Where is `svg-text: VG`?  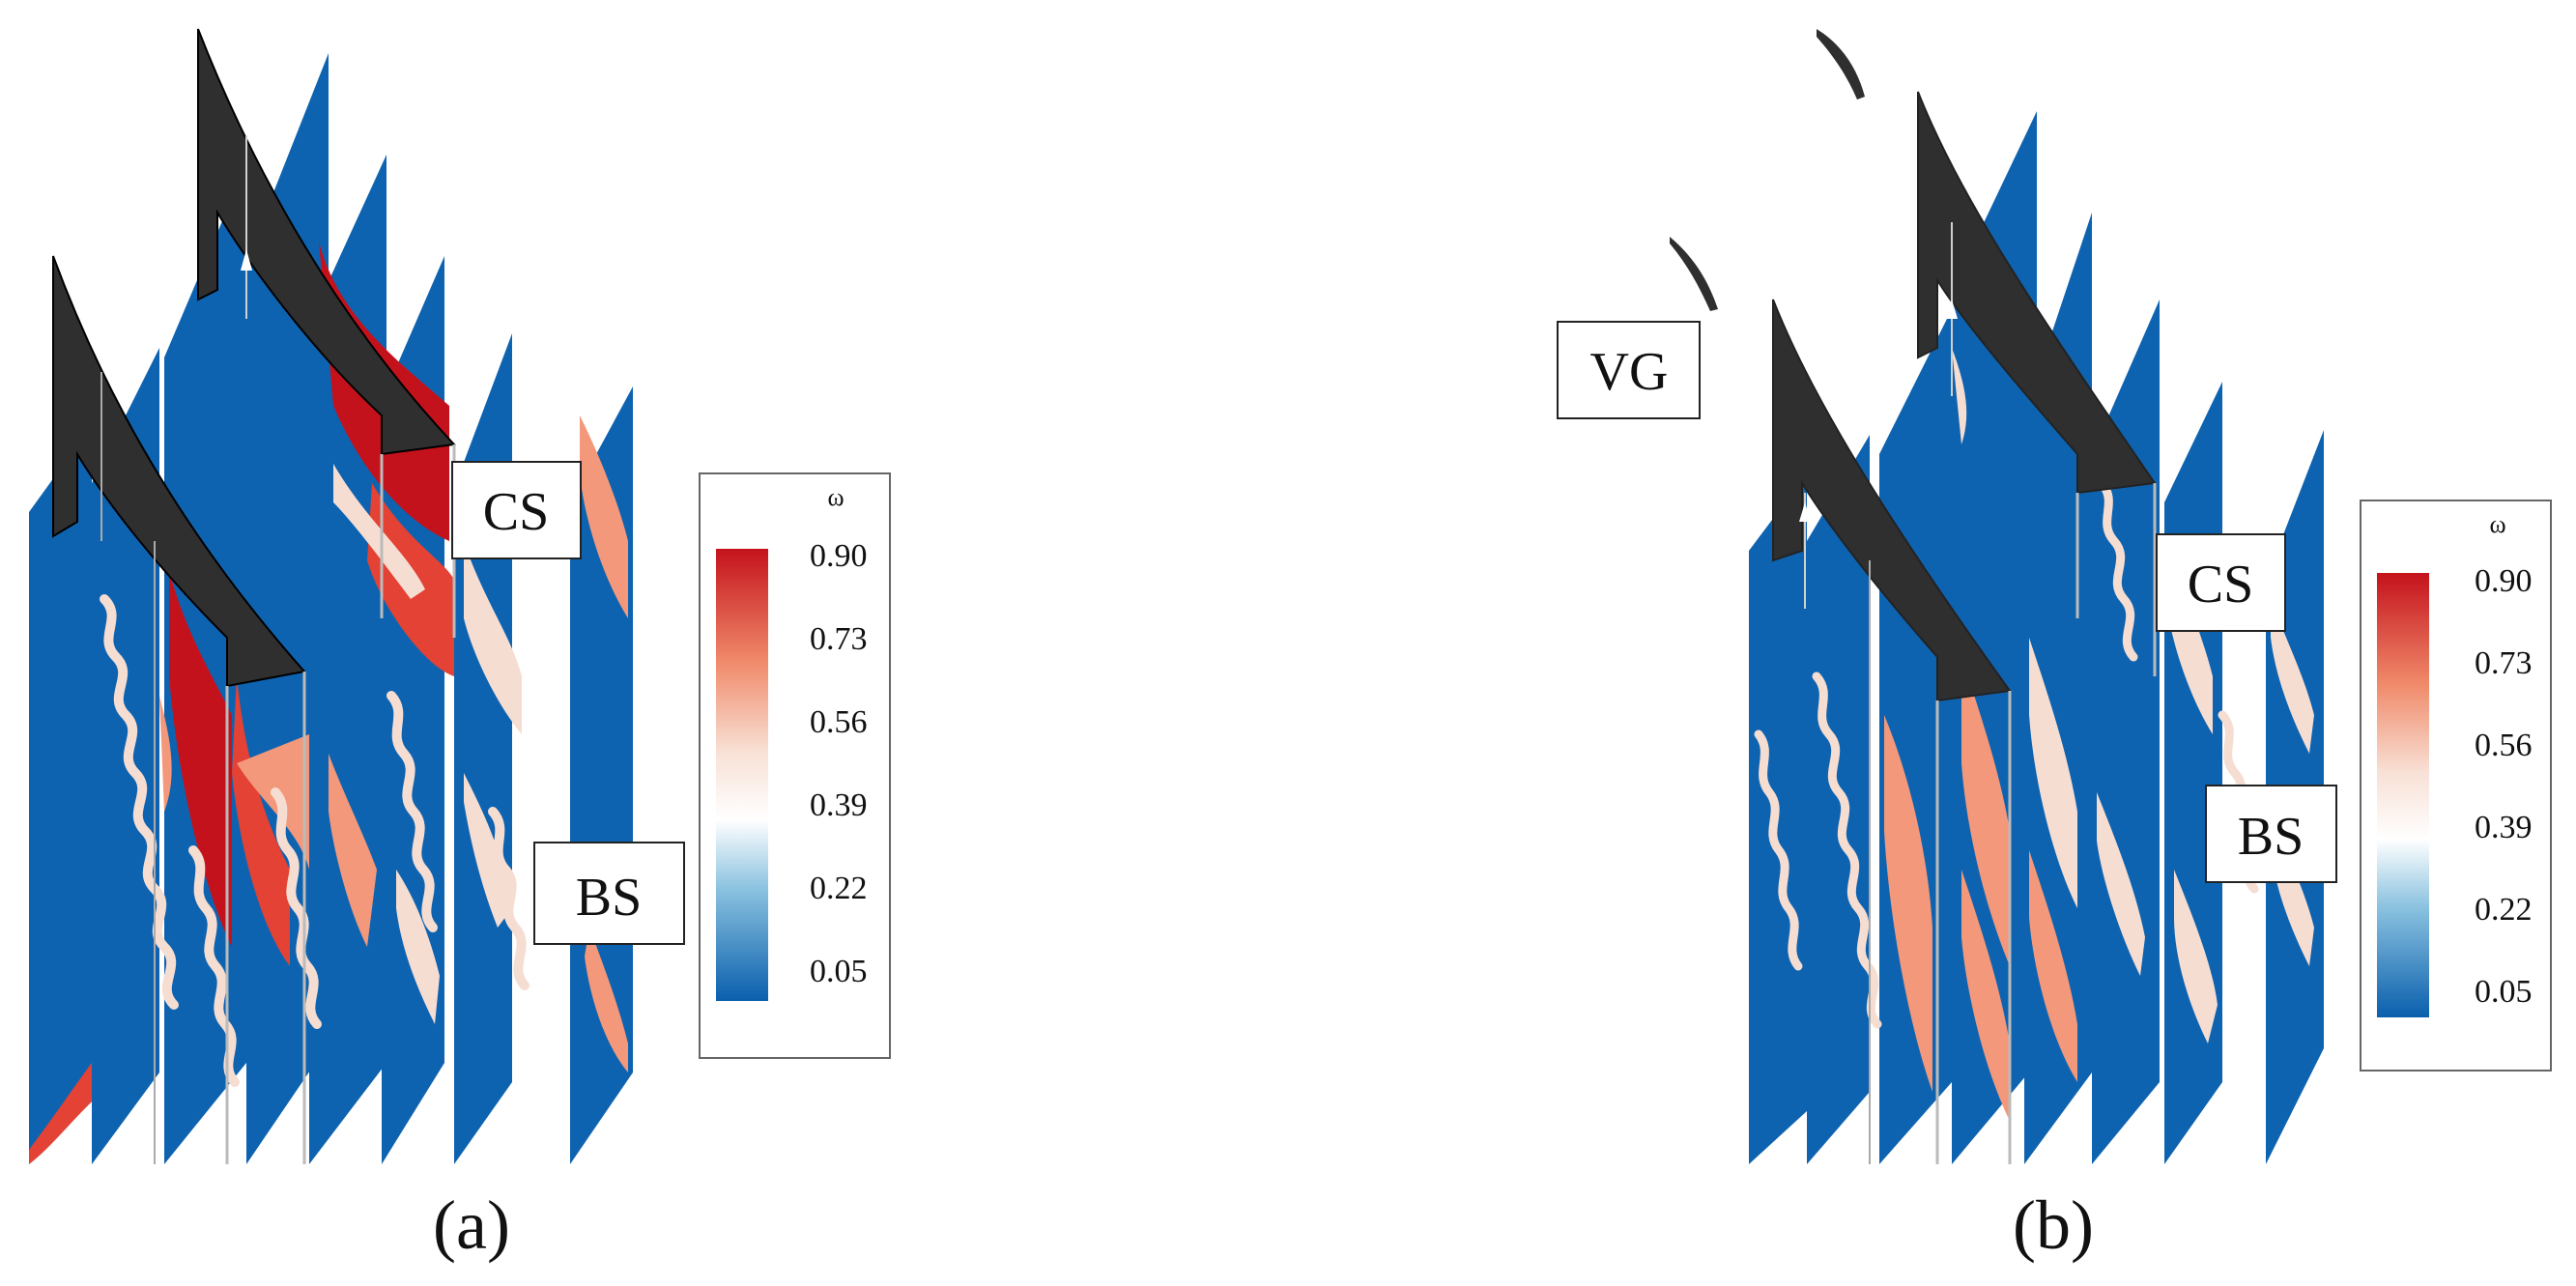 svg-text: VG is located at coordinates (1630, 372).